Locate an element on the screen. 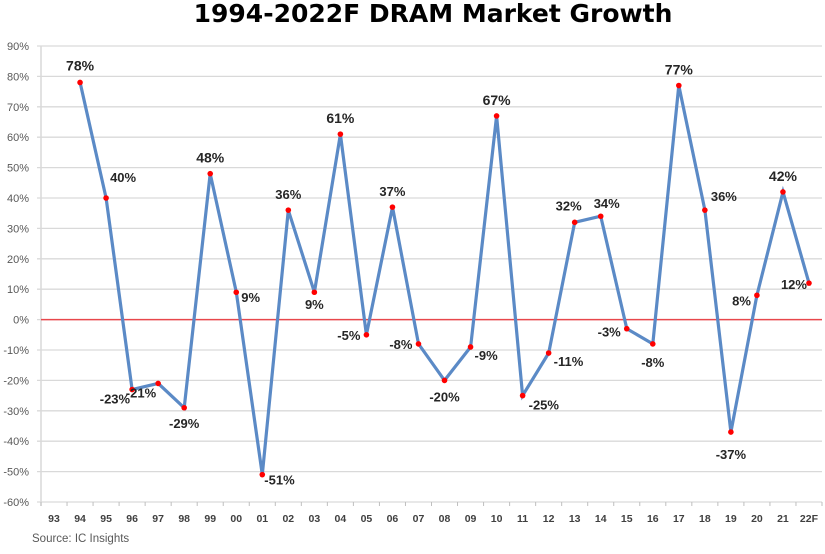 The image size is (825, 554). x-tick-label: 08 is located at coordinates (445, 519).